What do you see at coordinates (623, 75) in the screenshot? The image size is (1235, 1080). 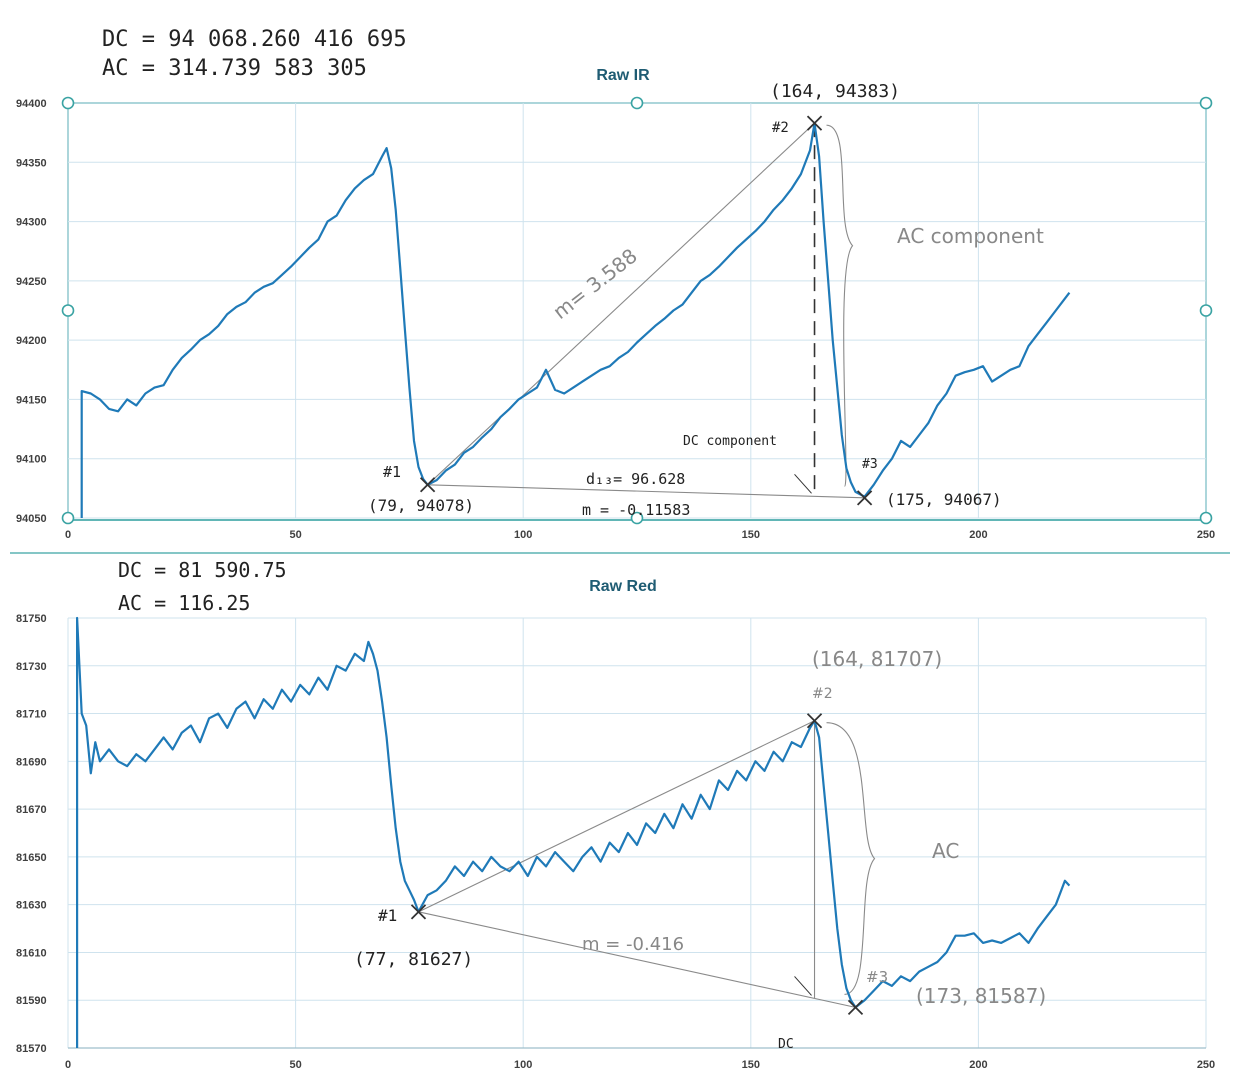 I see `ir-chart-title: Raw IR` at bounding box center [623, 75].